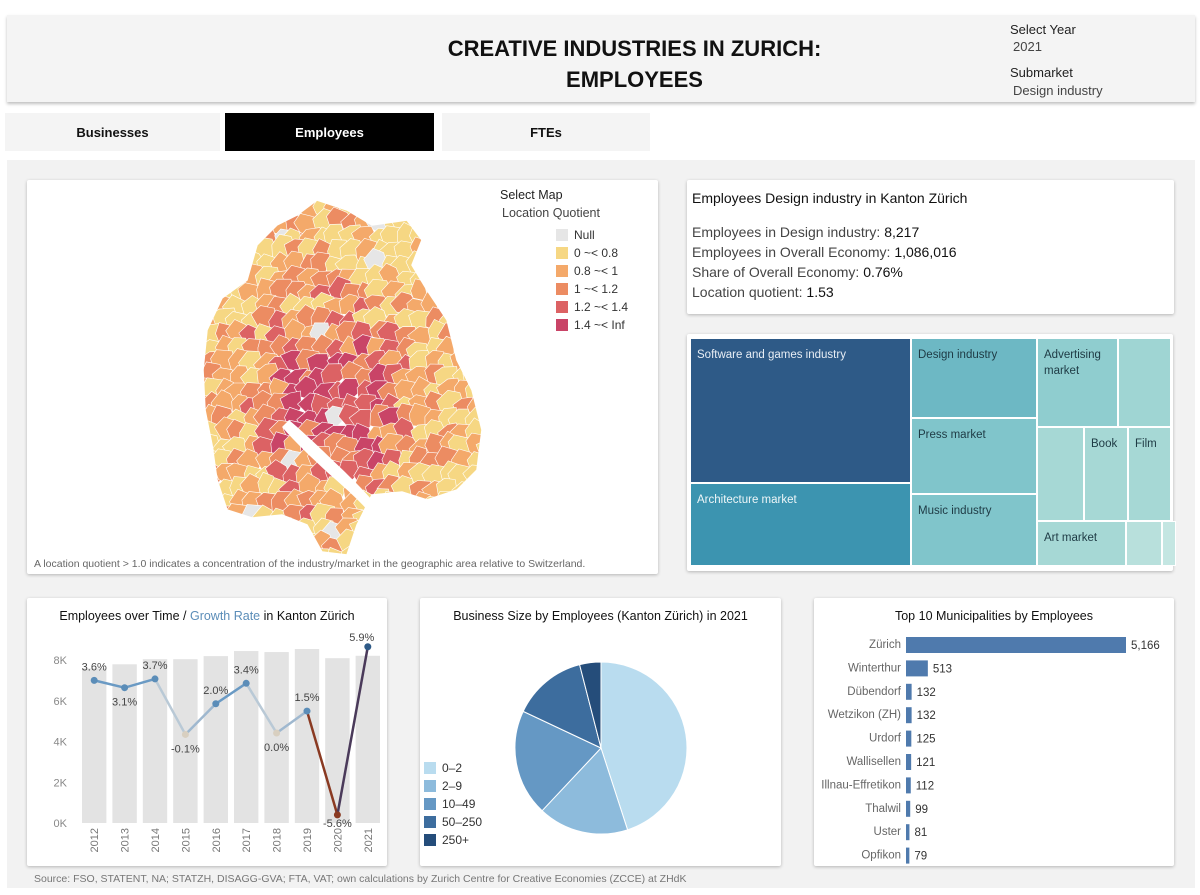  What do you see at coordinates (592, 253) in the screenshot?
I see `map-legend-item: 0 ~< 0.8` at bounding box center [592, 253].